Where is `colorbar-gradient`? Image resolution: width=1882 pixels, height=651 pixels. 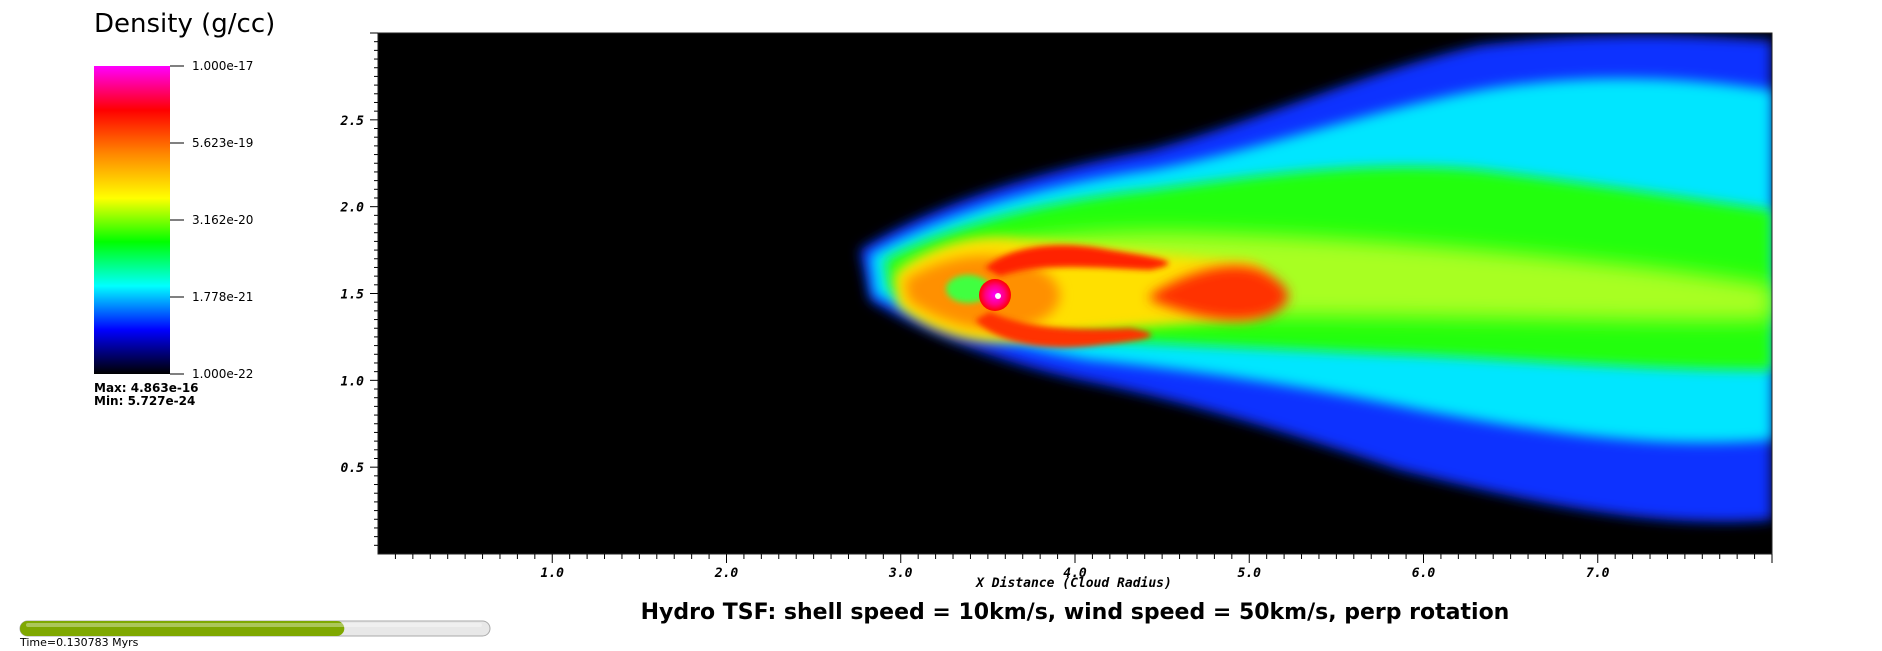 colorbar-gradient is located at coordinates (132, 220).